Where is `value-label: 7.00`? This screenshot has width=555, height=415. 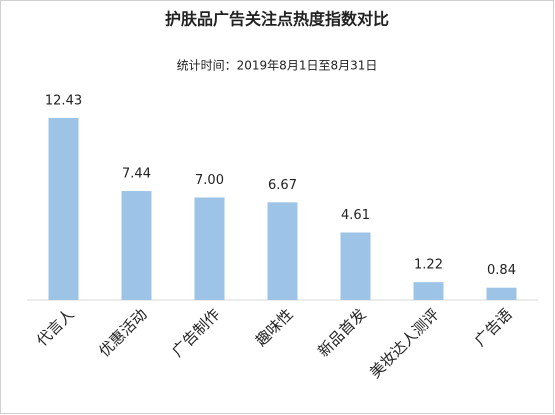
value-label: 7.00 is located at coordinates (209, 180).